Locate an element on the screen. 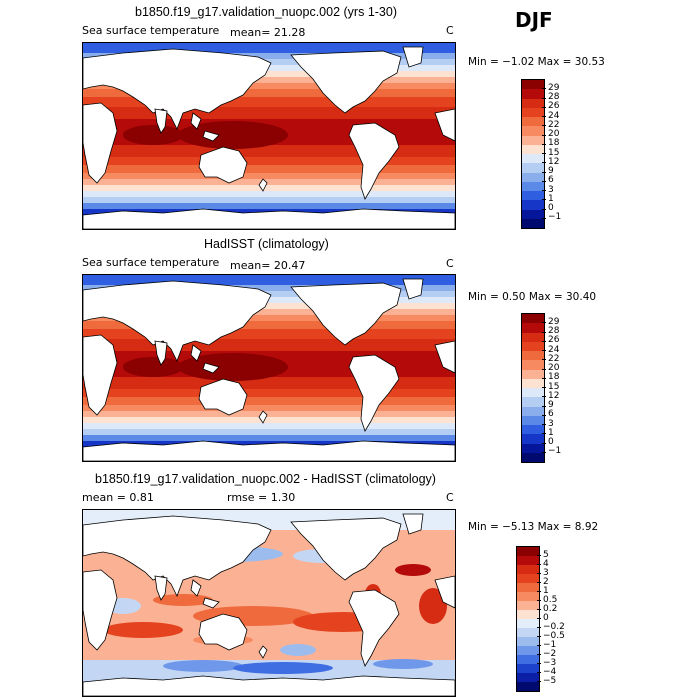 The image size is (700, 700). colorbar-tick-label: 9 is located at coordinates (551, 171).